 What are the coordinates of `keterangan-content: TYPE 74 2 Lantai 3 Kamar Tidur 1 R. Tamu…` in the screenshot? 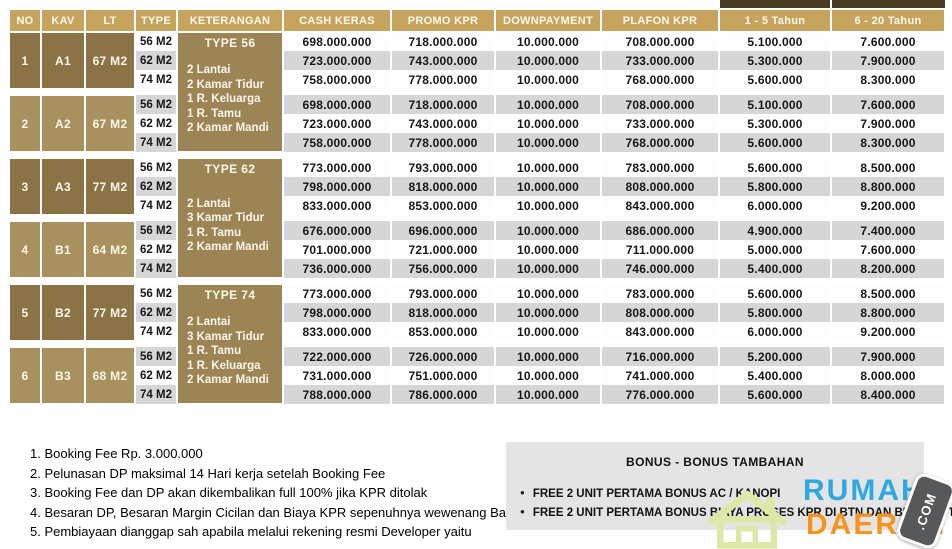 It's located at (230, 343).